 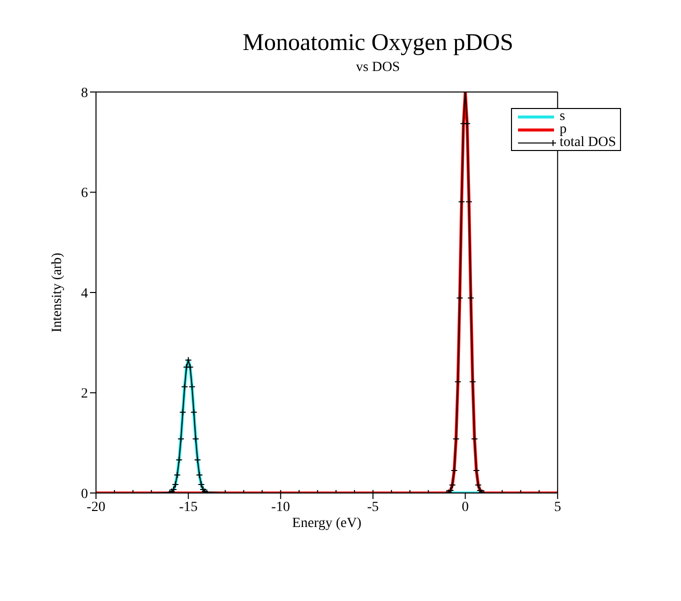 What do you see at coordinates (563, 129) in the screenshot?
I see `legend-label: p` at bounding box center [563, 129].